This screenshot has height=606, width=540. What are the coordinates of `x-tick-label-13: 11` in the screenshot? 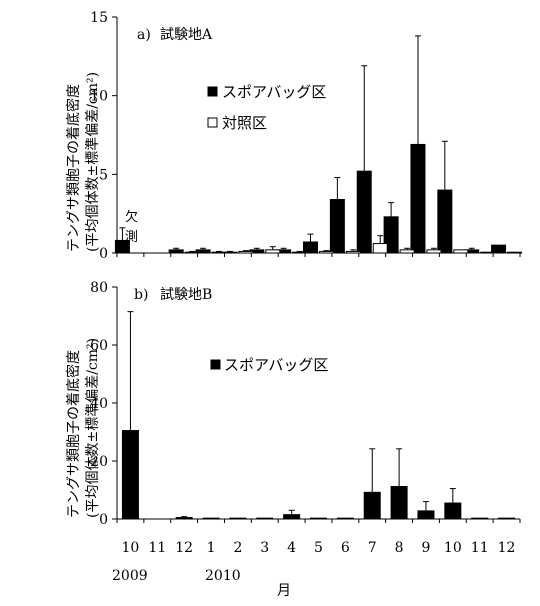 It's located at (480, 548).